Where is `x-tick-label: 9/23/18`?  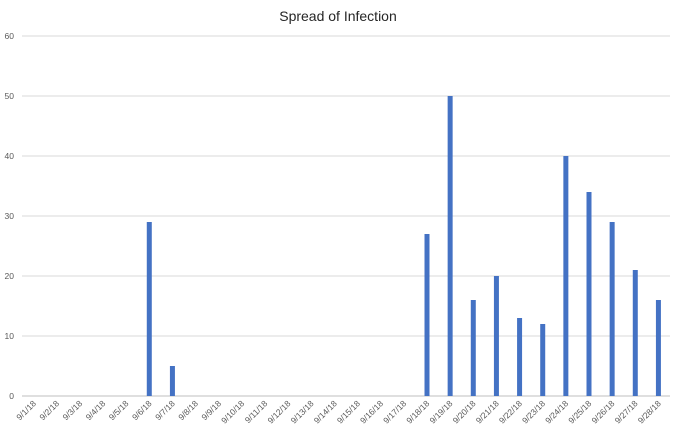
x-tick-label: 9/23/18 is located at coordinates (533, 411).